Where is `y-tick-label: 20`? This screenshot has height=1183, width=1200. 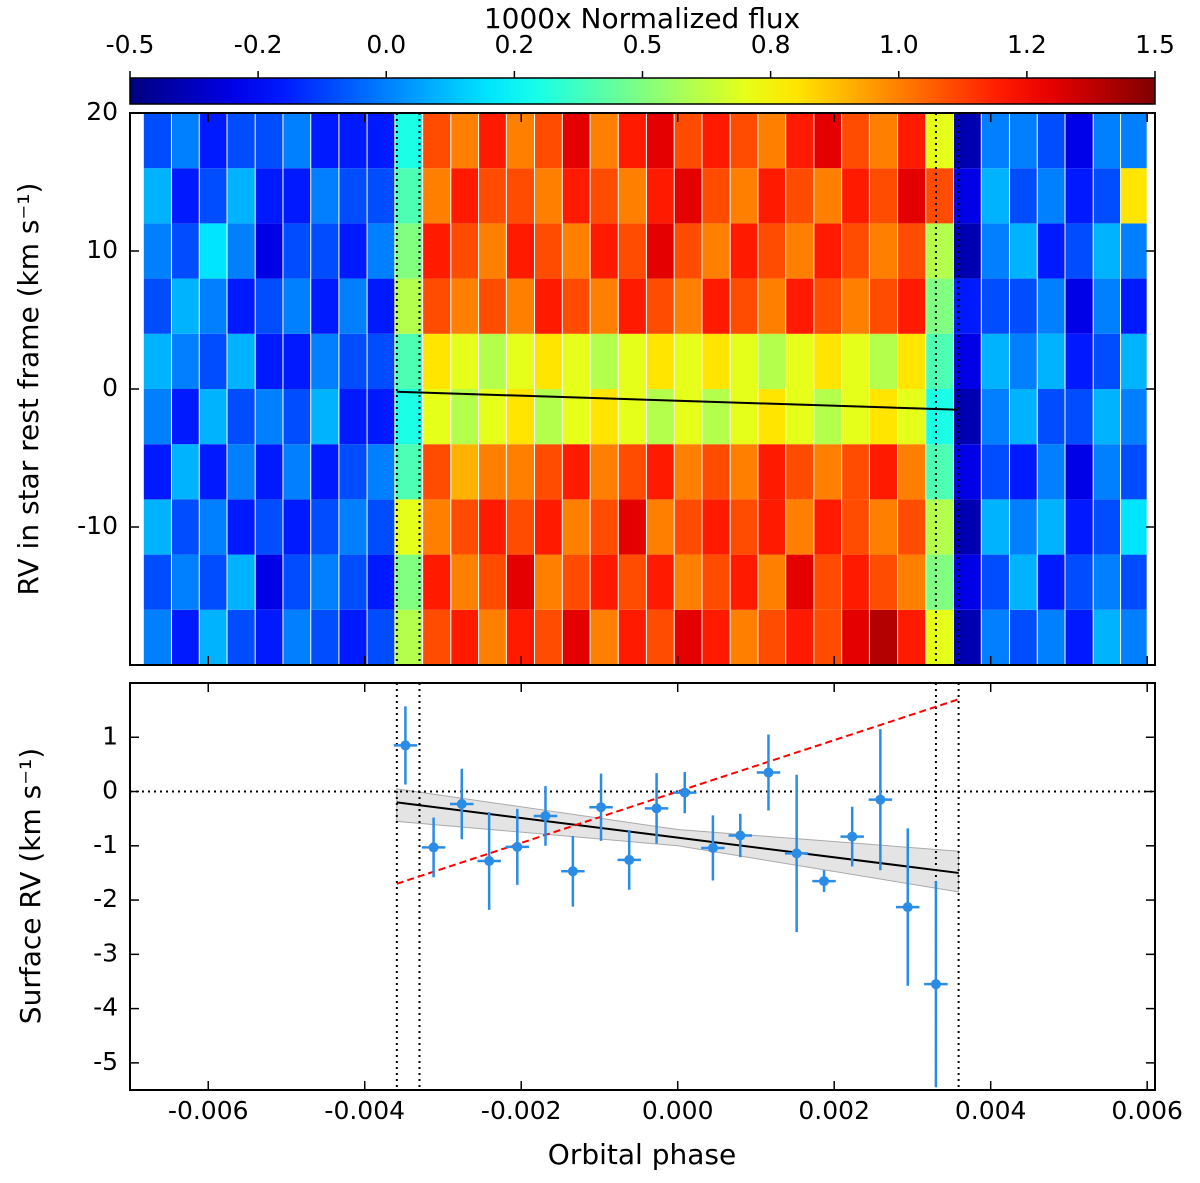 y-tick-label: 20 is located at coordinates (102, 111).